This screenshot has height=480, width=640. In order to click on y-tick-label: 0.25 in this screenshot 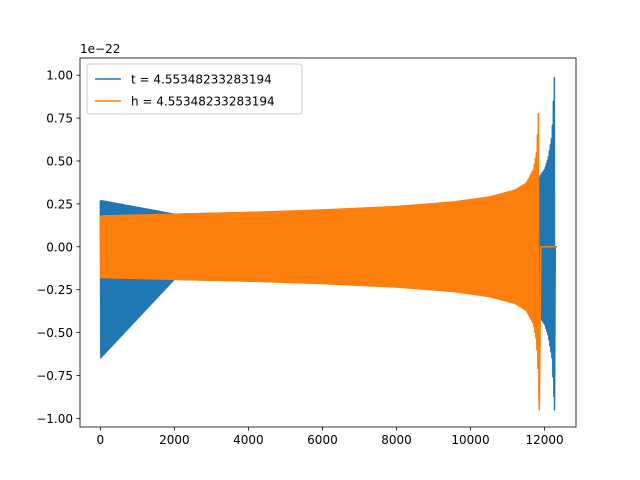, I will do `click(59, 204)`.